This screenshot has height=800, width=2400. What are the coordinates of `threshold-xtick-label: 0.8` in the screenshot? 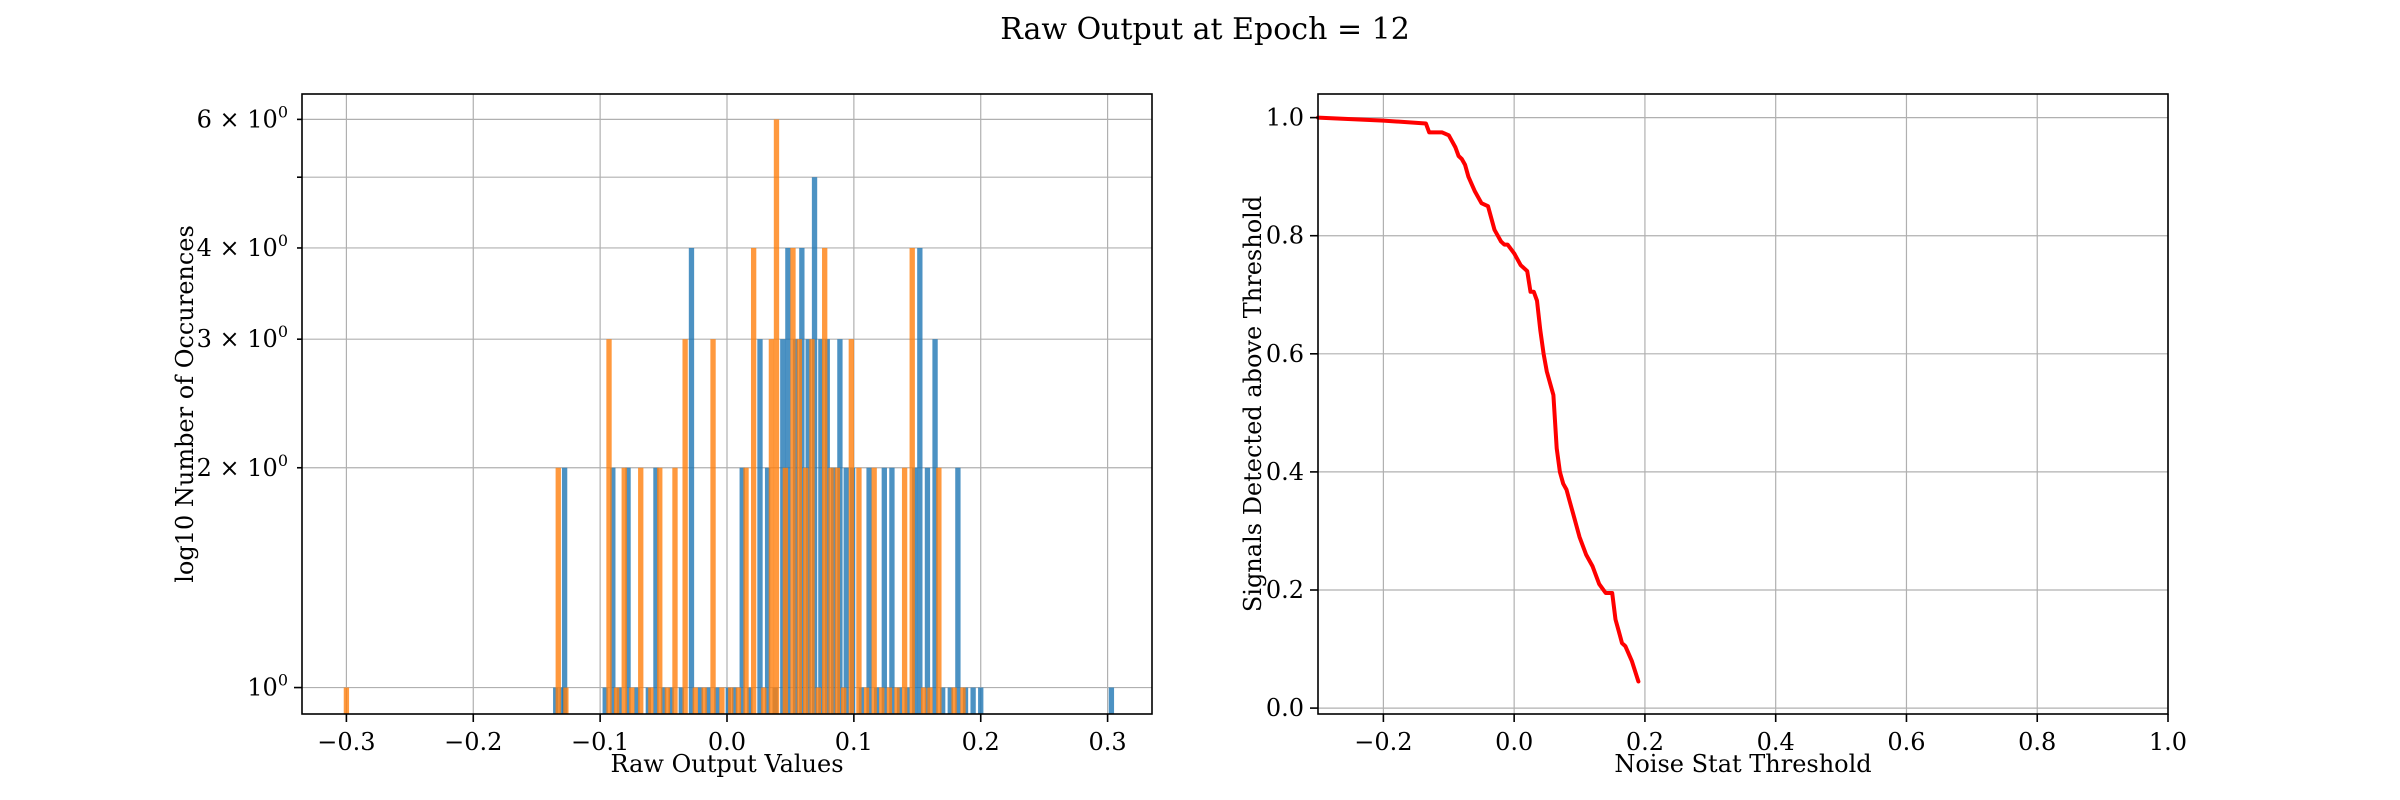 It's located at (2037, 742).